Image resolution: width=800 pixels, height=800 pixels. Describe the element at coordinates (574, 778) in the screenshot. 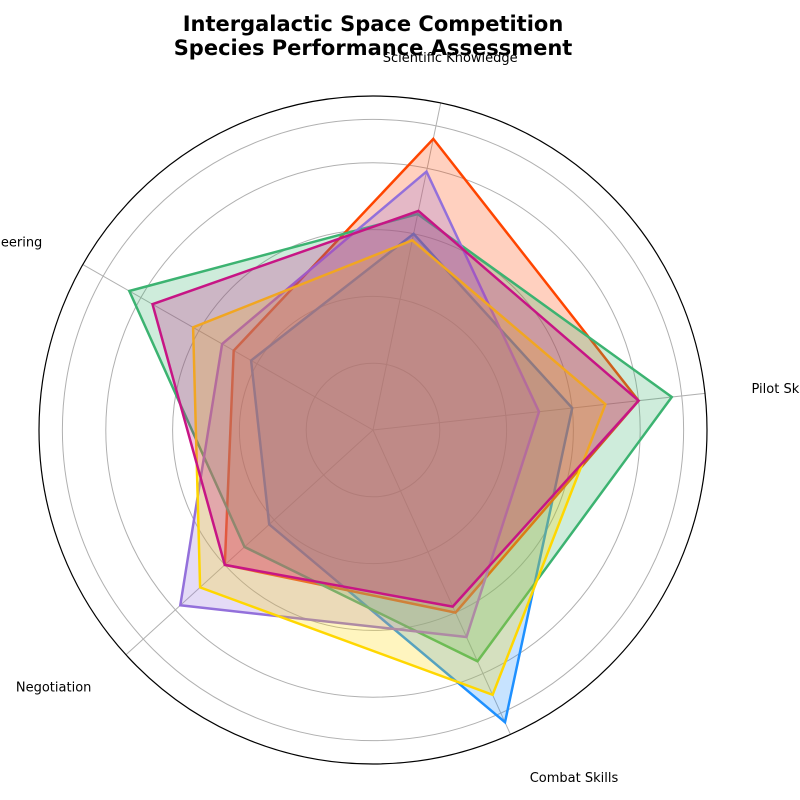

I see `axis-label-2: Combat Skills` at that location.